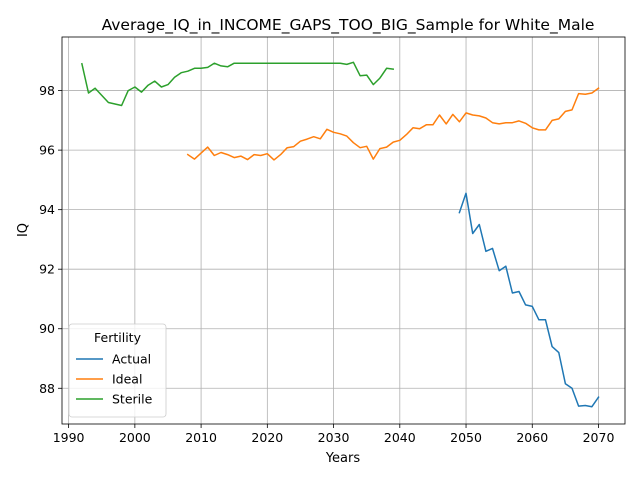 Image resolution: width=640 pixels, height=480 pixels. Describe the element at coordinates (334, 437) in the screenshot. I see `x-tick-label: 2030` at that location.